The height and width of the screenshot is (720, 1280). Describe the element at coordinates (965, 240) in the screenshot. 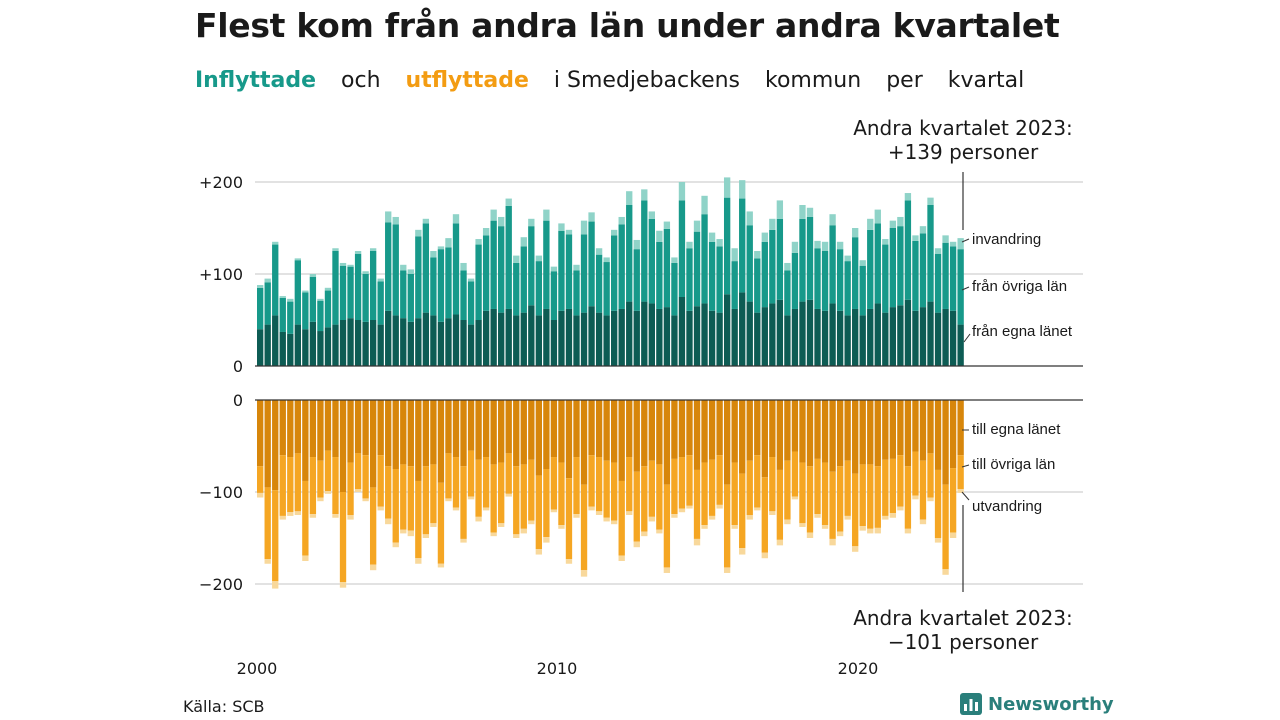

I see `series-label-leader` at that location.